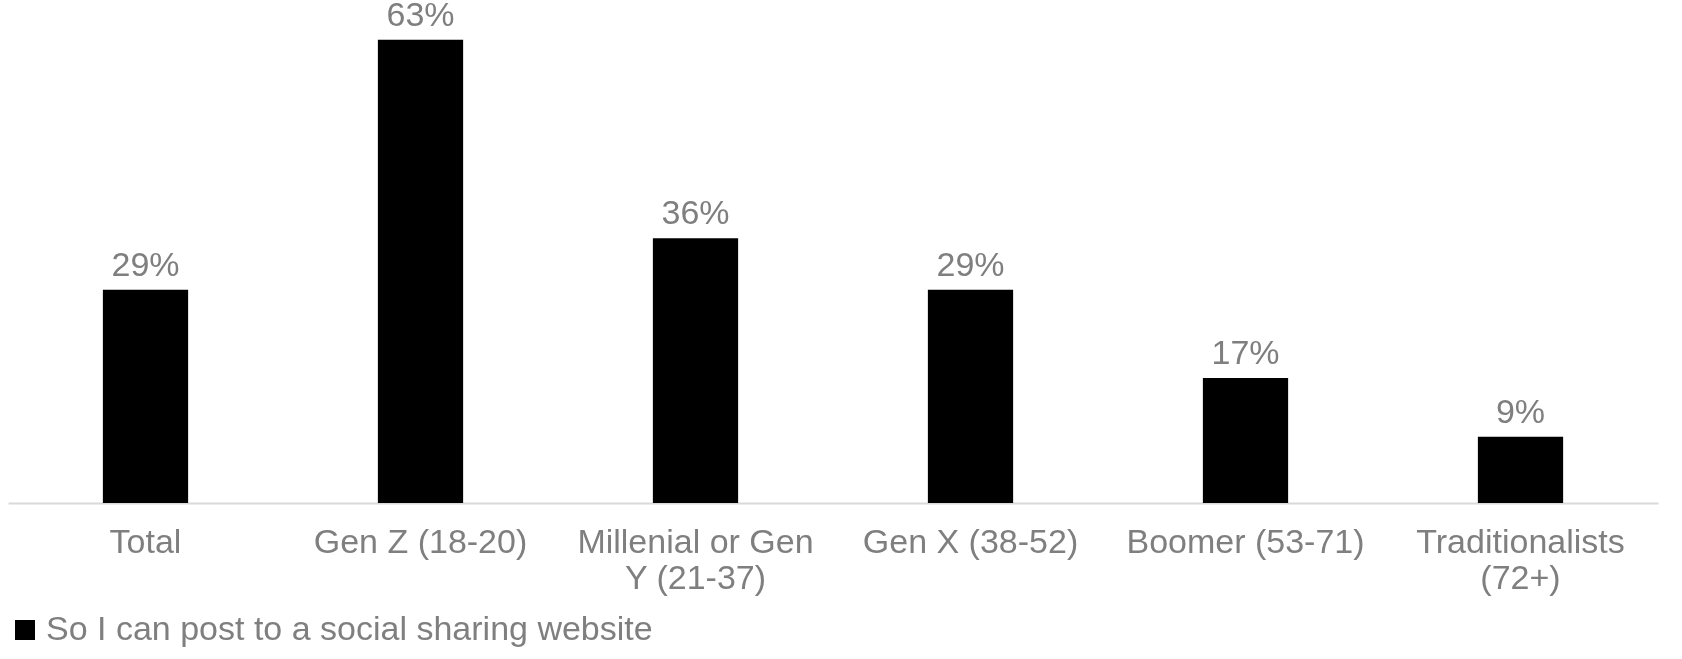  What do you see at coordinates (1245, 540) in the screenshot?
I see `x-tick-label: Boomer (53-71)` at bounding box center [1245, 540].